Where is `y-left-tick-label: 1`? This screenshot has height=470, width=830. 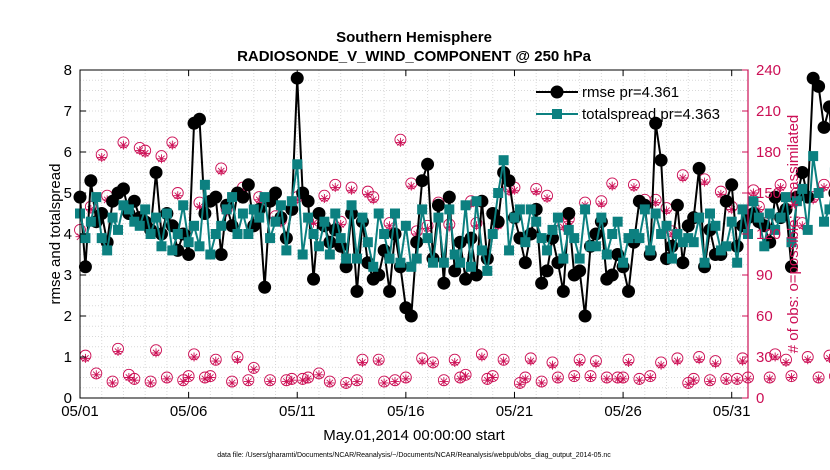 y-left-tick-label: 1 is located at coordinates (68, 357).